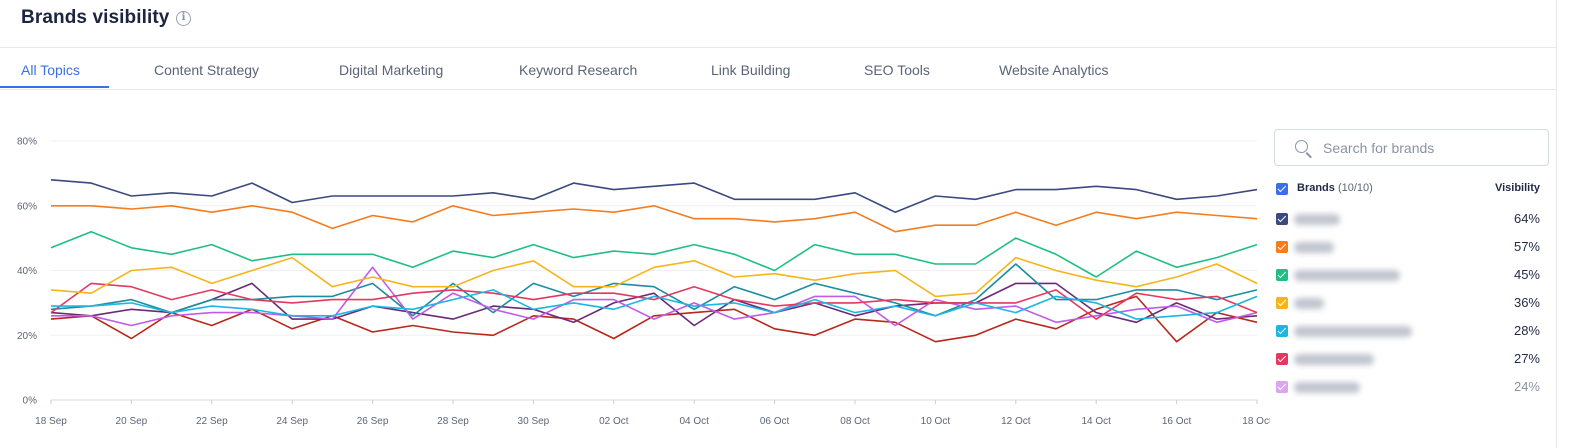 The image size is (1582, 448). What do you see at coordinates (1526, 330) in the screenshot?
I see `brand-visibility-value: 28%` at bounding box center [1526, 330].